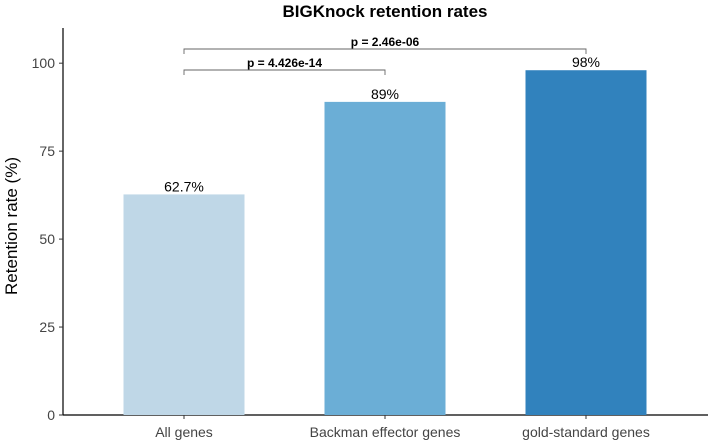 The height and width of the screenshot is (441, 708). What do you see at coordinates (385, 94) in the screenshot?
I see `bar-value-label-1: 89%` at bounding box center [385, 94].